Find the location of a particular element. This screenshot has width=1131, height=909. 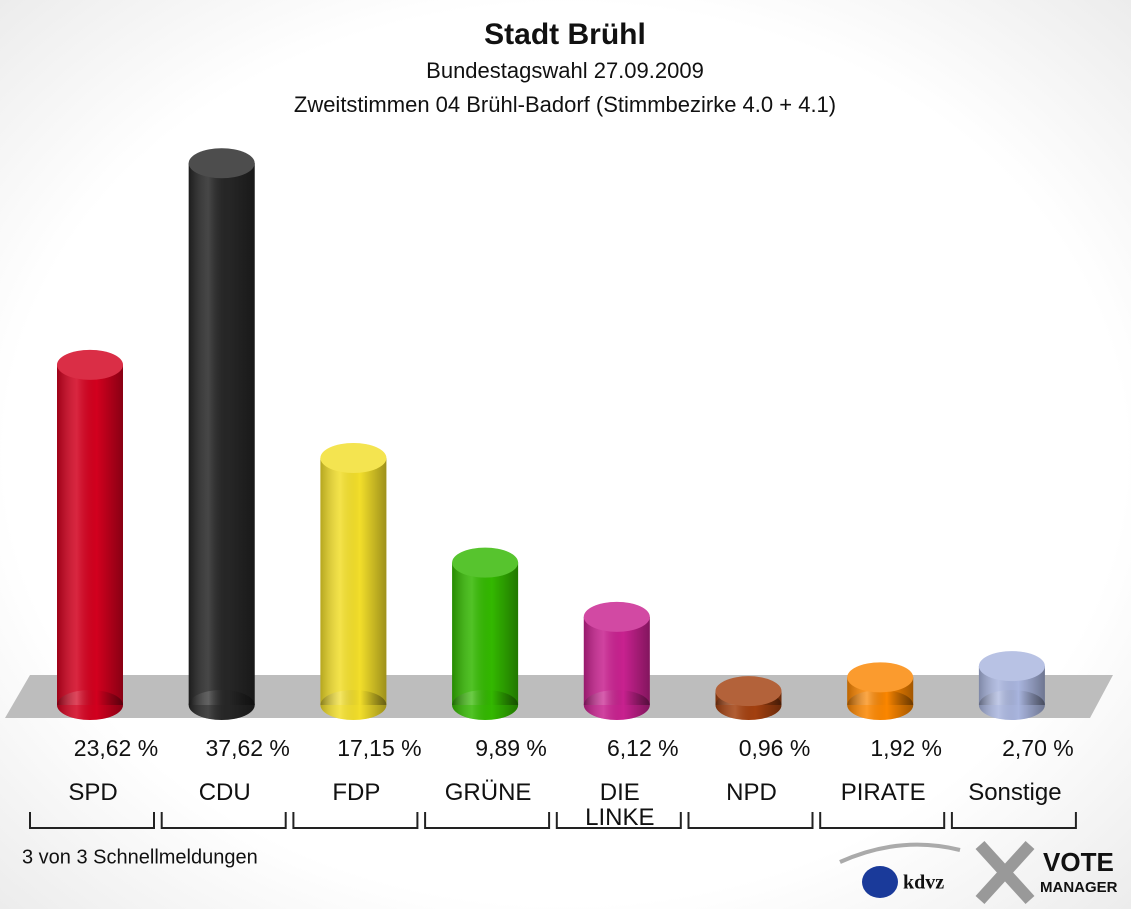

chart-subtitle: Bundestagswahl 27.09.2009 is located at coordinates (565, 70).